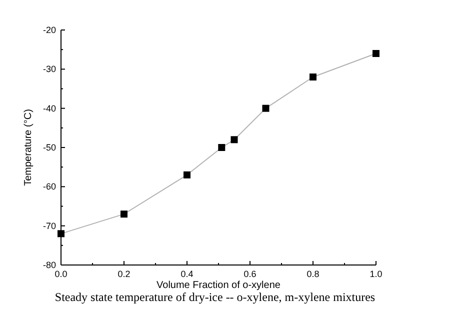  What do you see at coordinates (313, 274) in the screenshot?
I see `x-tick-label: 0.8` at bounding box center [313, 274].